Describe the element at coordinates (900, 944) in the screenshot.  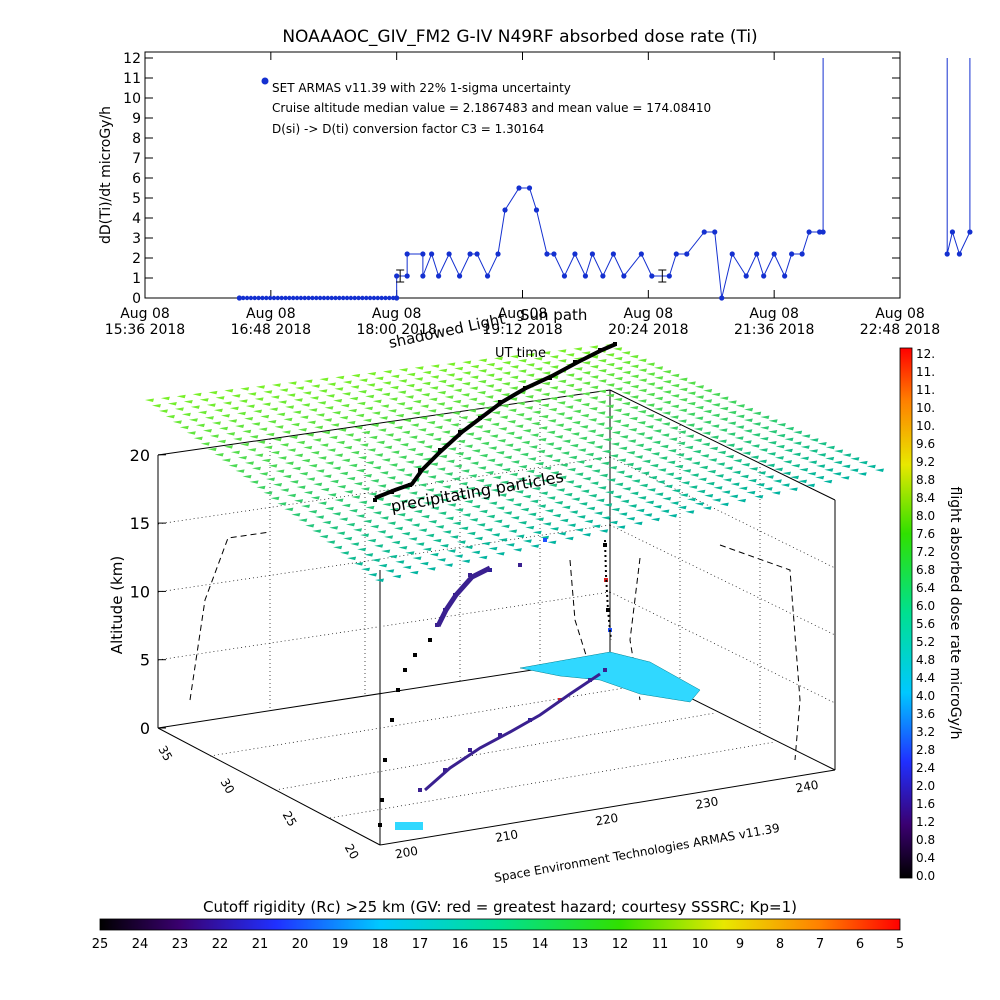
I see `rc-colorbar-tick: 5` at that location.